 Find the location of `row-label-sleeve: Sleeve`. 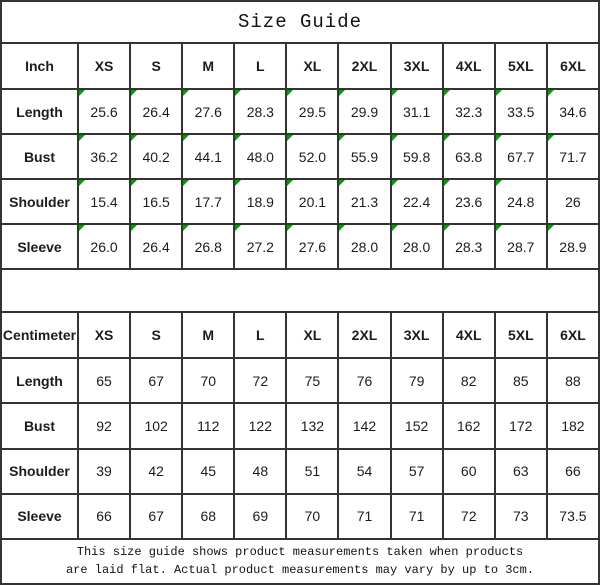

row-label-sleeve: Sleeve is located at coordinates (39, 516).